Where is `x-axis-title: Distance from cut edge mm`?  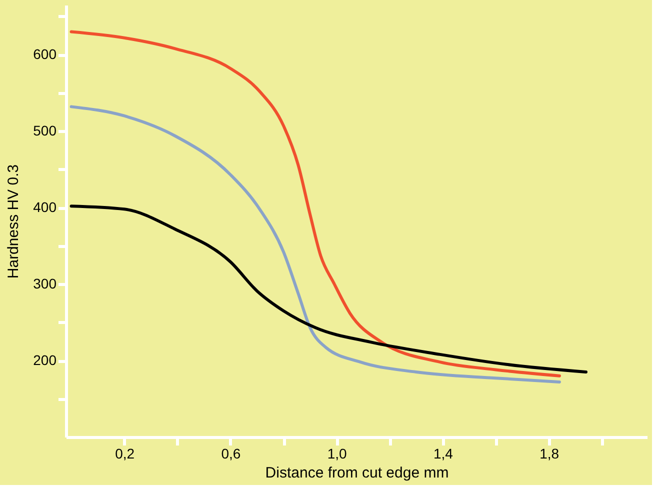
x-axis-title: Distance from cut edge mm is located at coordinates (357, 473).